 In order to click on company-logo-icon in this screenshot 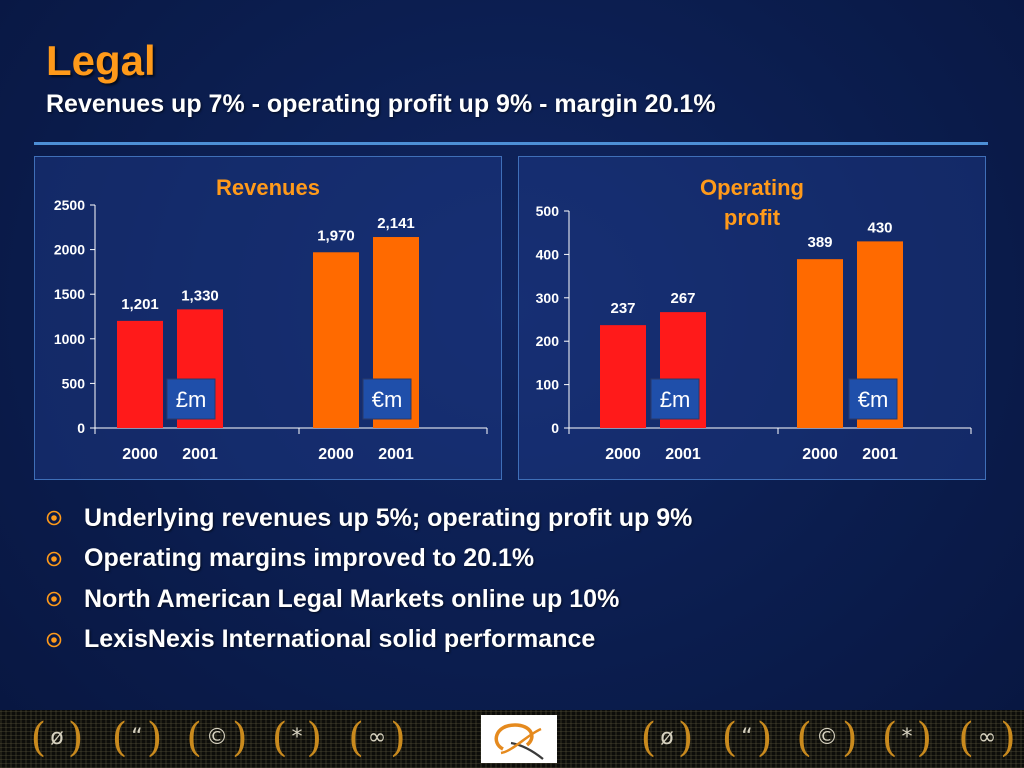, I will do `click(519, 739)`.